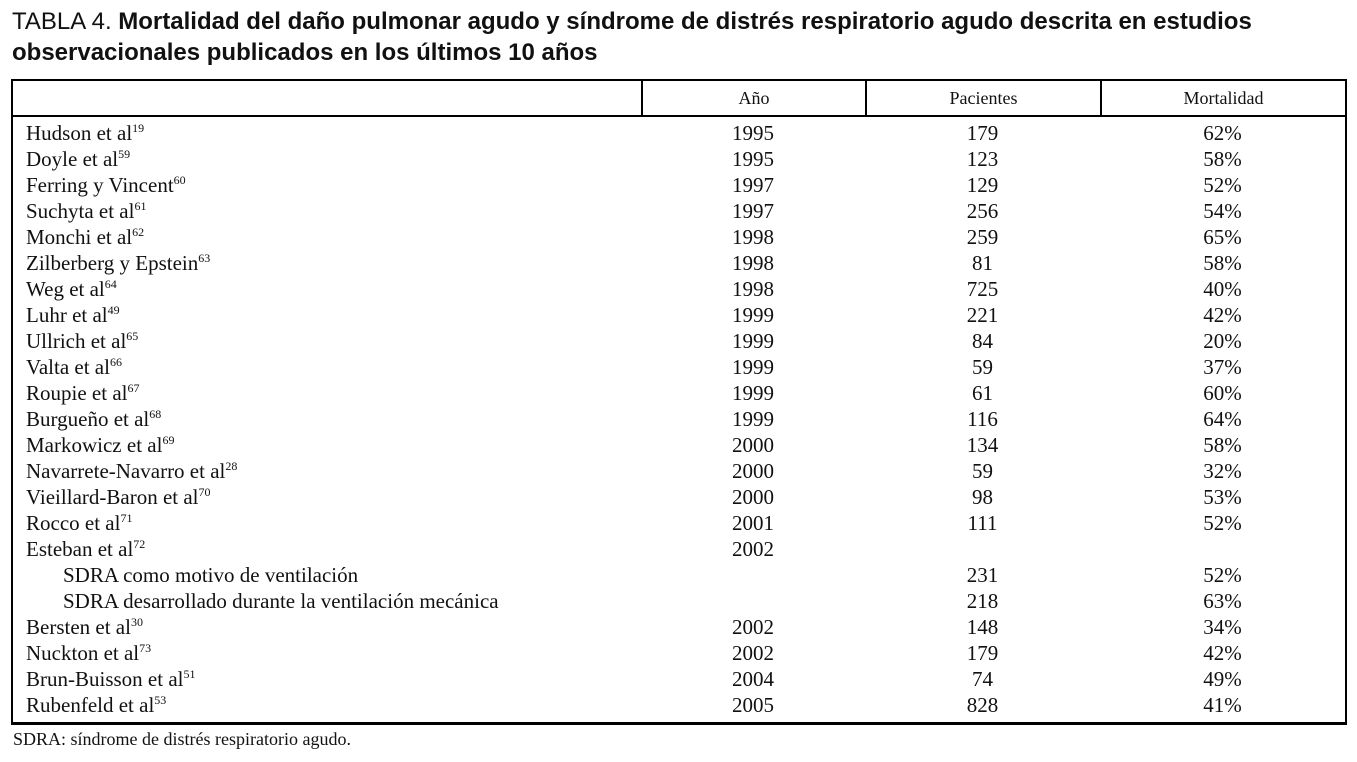  Describe the element at coordinates (1222, 237) in the screenshot. I see `cell-mortality: 65%` at that location.